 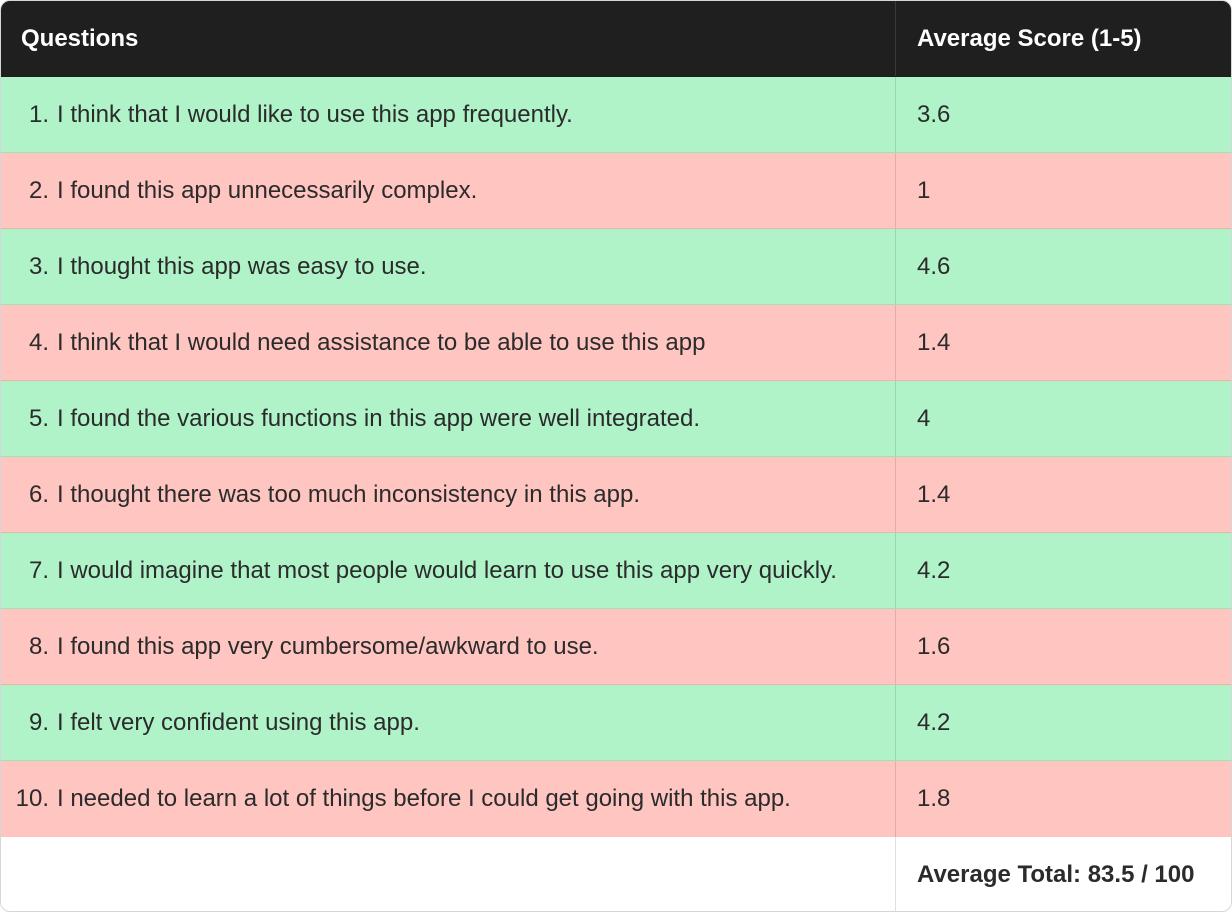 What do you see at coordinates (38, 494) in the screenshot?
I see `question-number: 6.` at bounding box center [38, 494].